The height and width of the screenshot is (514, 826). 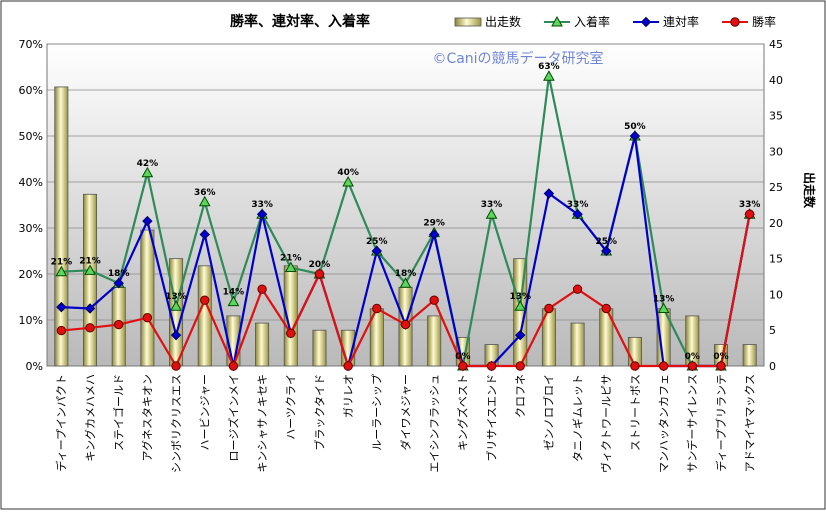 What do you see at coordinates (31, 320) in the screenshot?
I see `left-tick-label: 10%` at bounding box center [31, 320].